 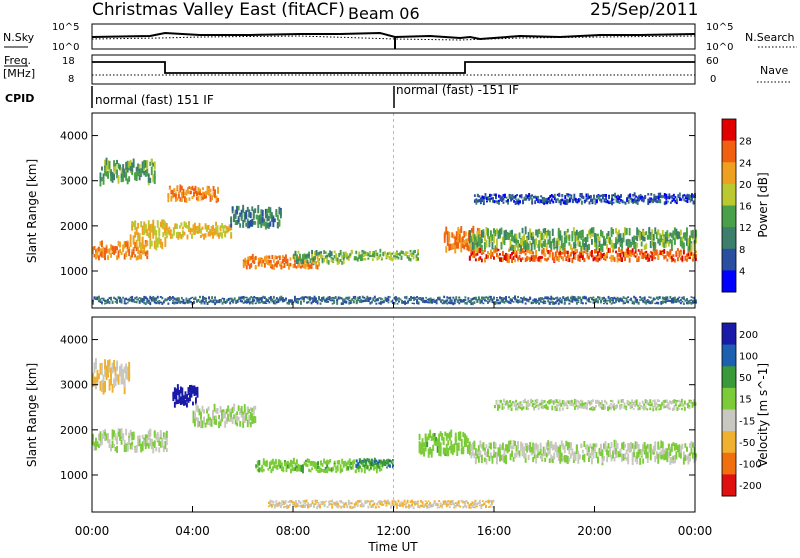 I want to click on cpid-segment-1: normal (fast) 151 IF, so click(x=154, y=100).